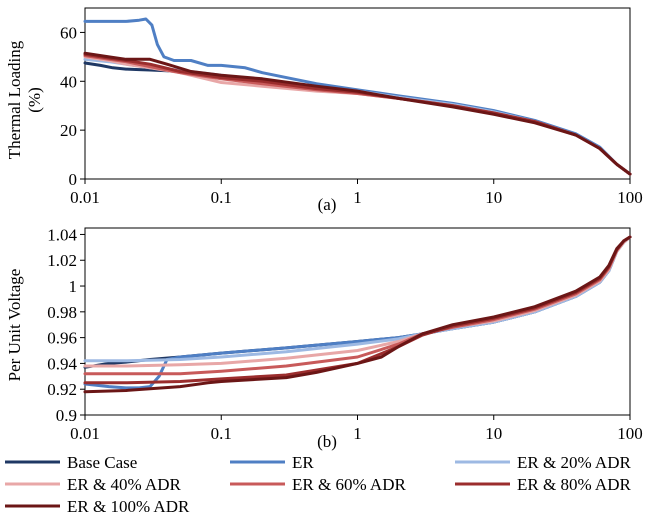 The height and width of the screenshot is (516, 660). What do you see at coordinates (574, 484) in the screenshot?
I see `legend-label-6: ER & 80% ADR` at bounding box center [574, 484].